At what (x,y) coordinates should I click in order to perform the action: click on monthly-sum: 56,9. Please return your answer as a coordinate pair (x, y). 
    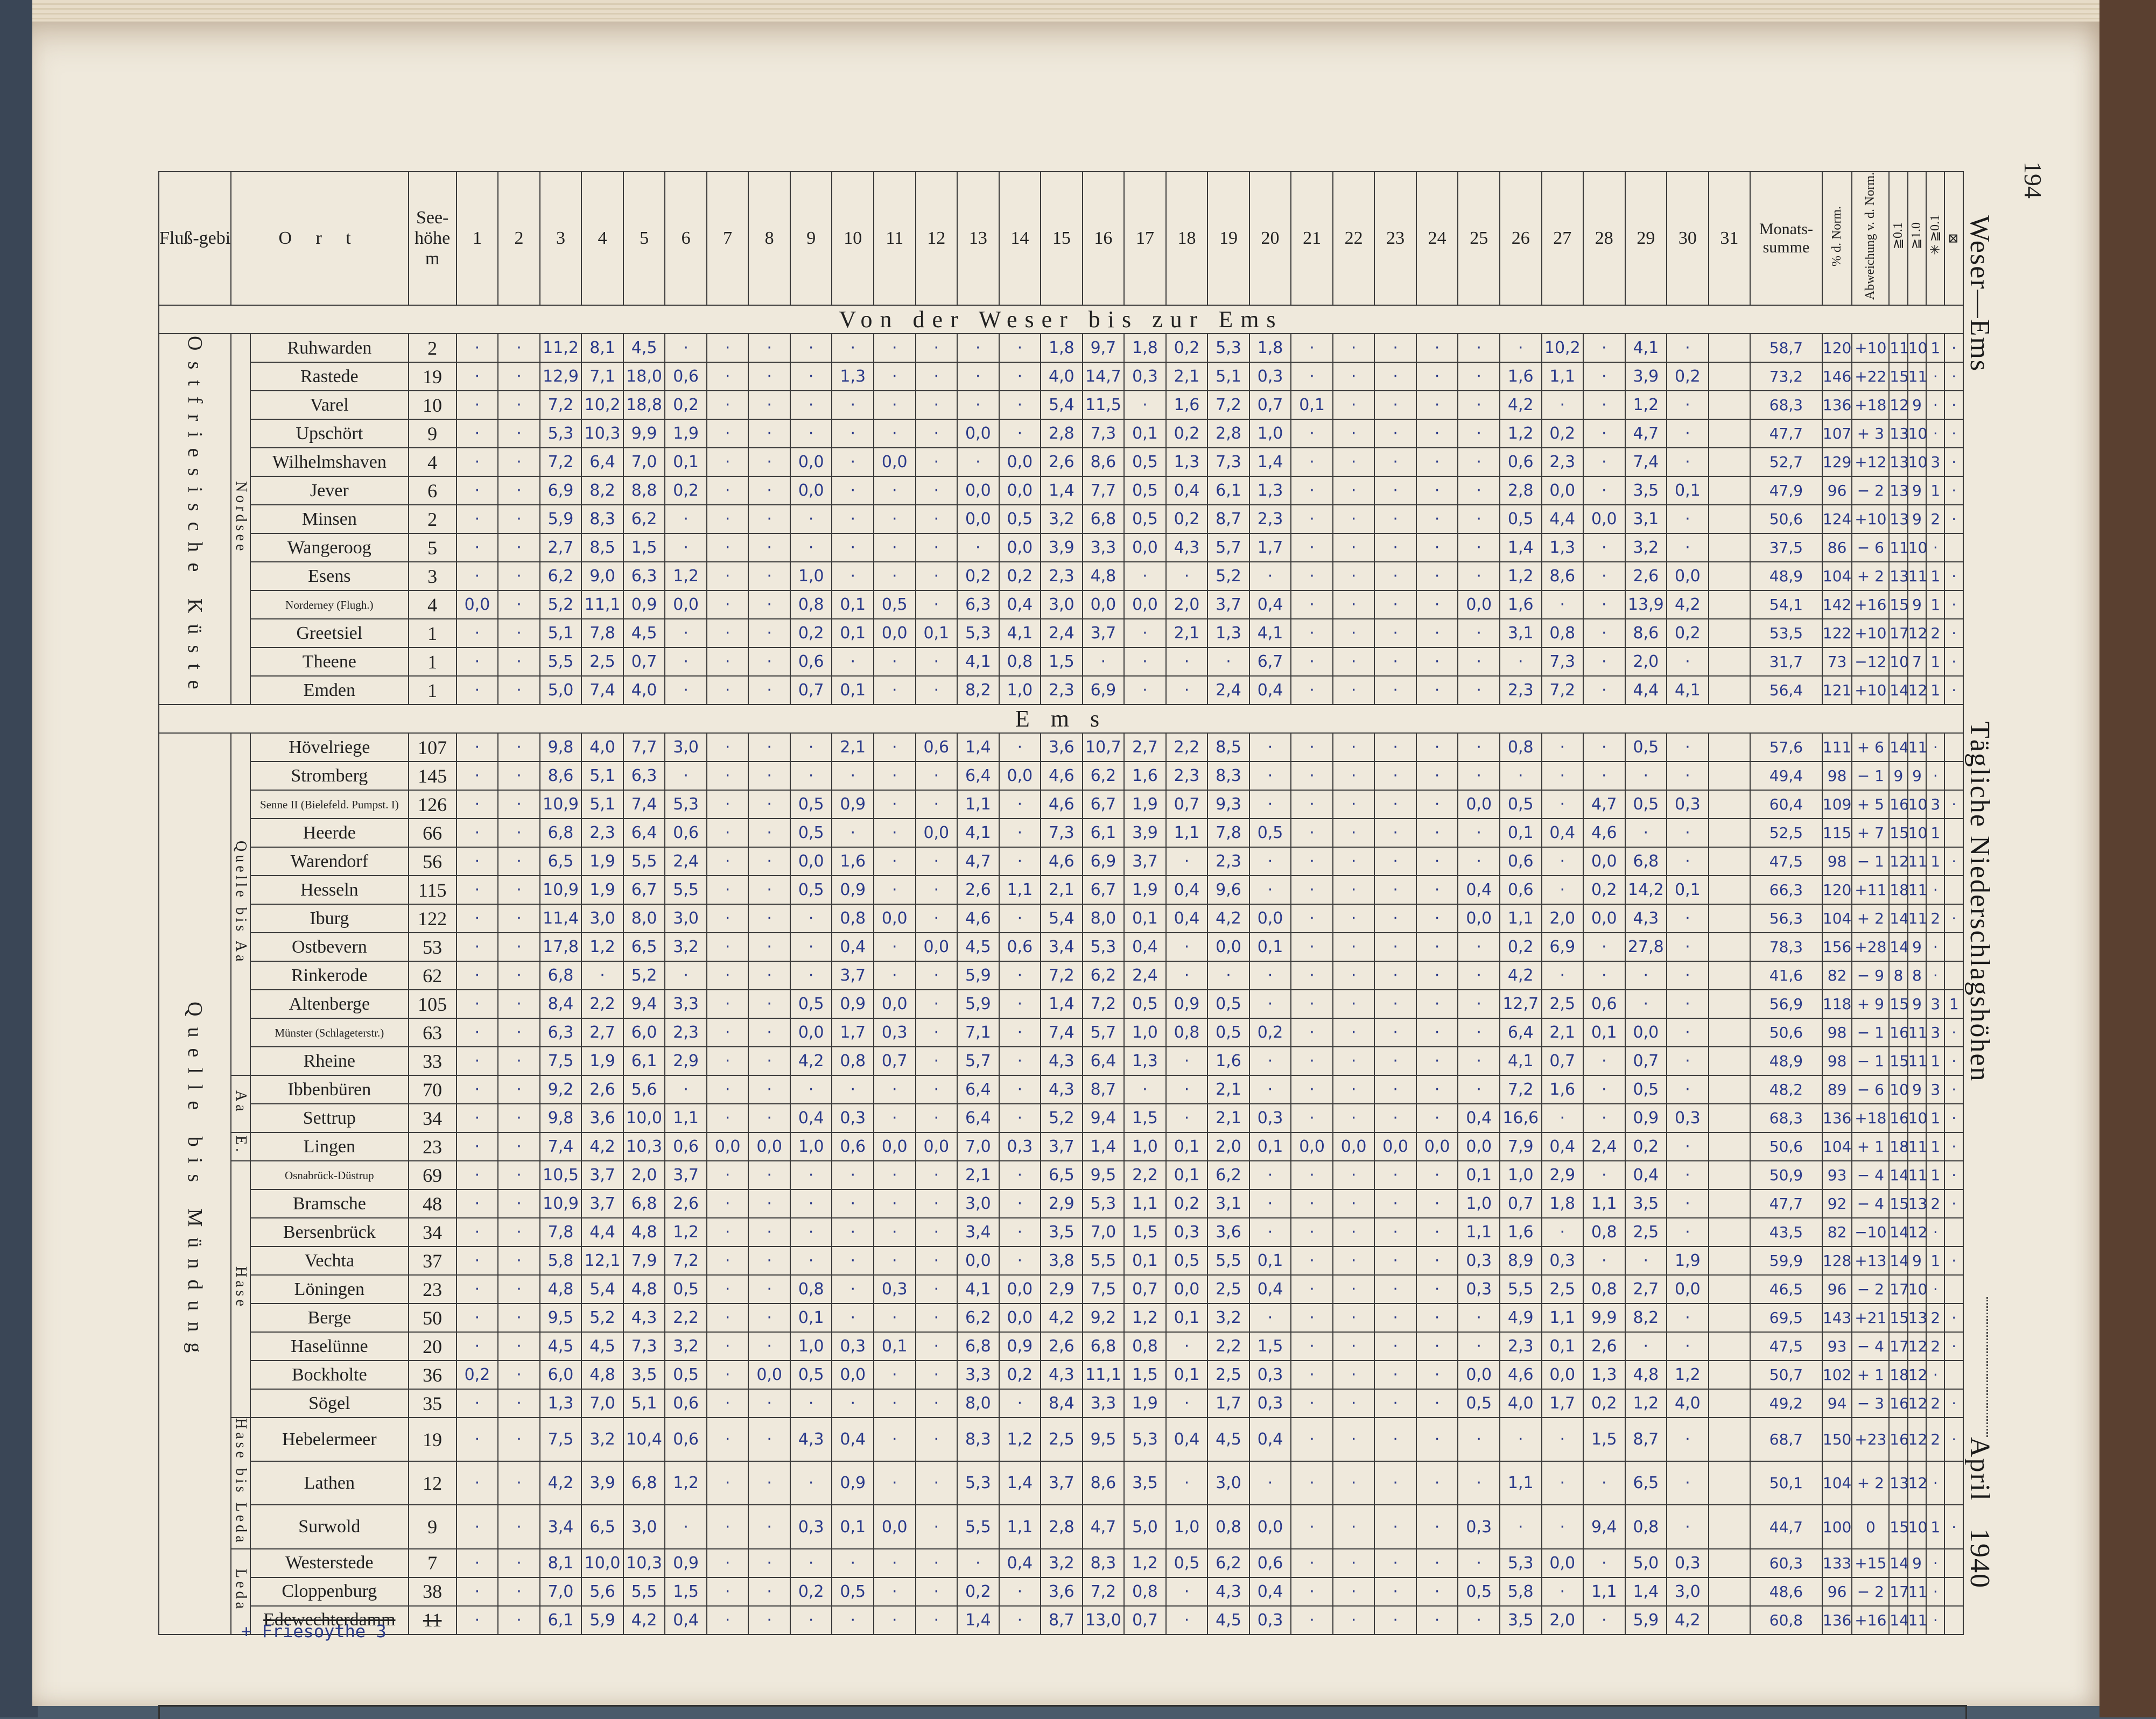
    Looking at the image, I should click on (1787, 1004).